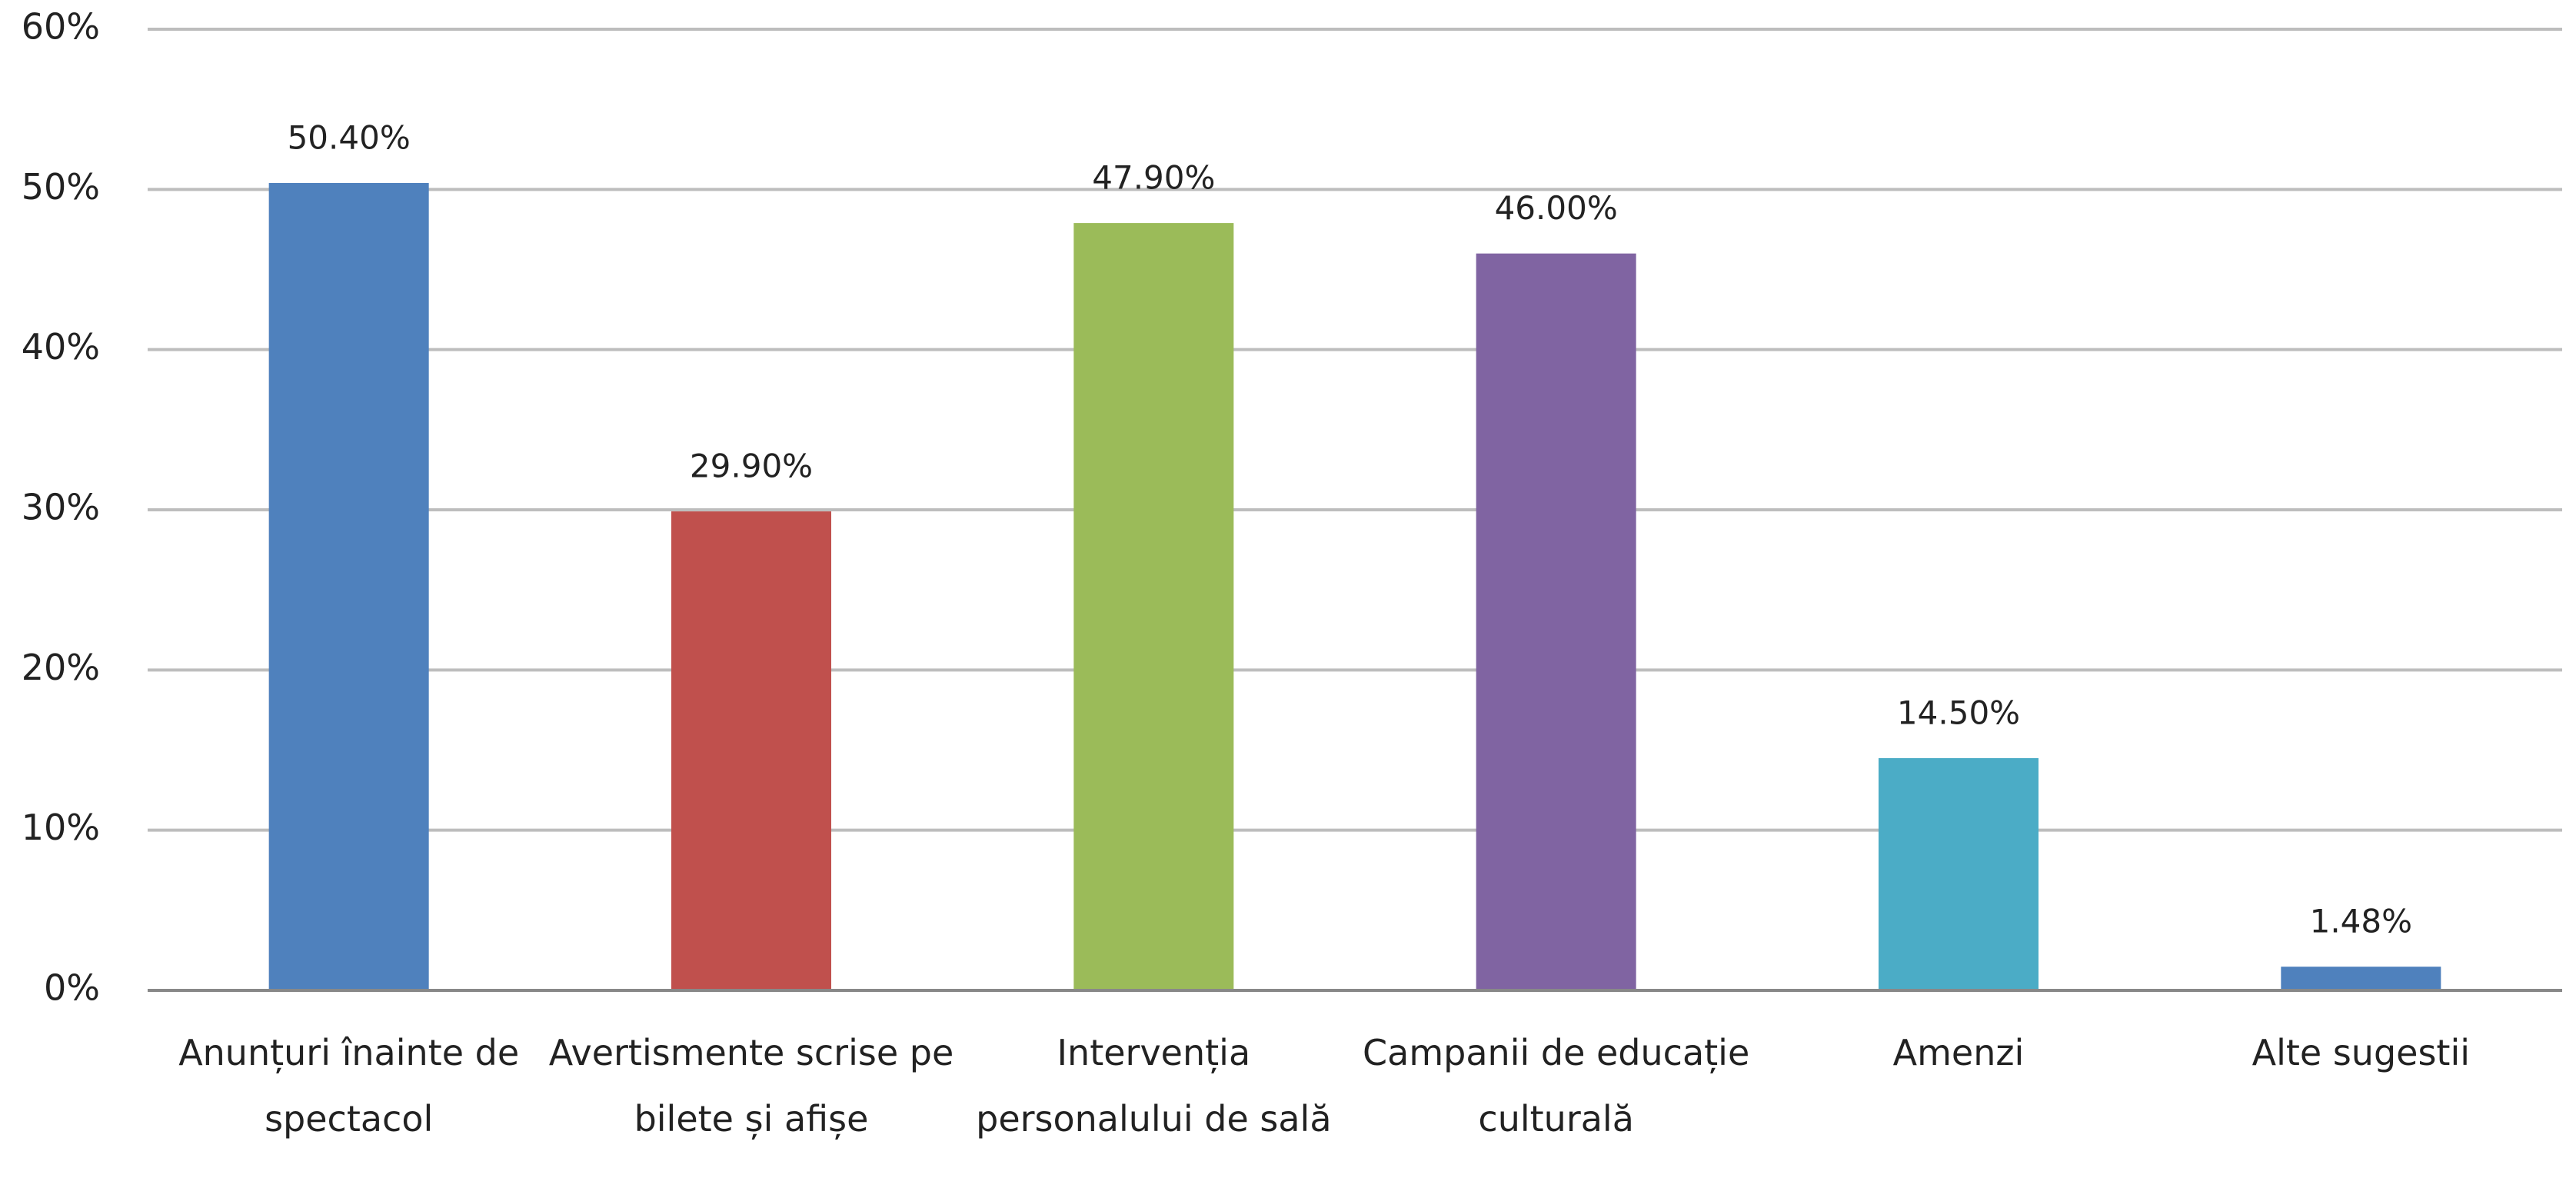 The image size is (2576, 1198). Describe the element at coordinates (1959, 1052) in the screenshot. I see `x-tick-label: Amenzi` at that location.